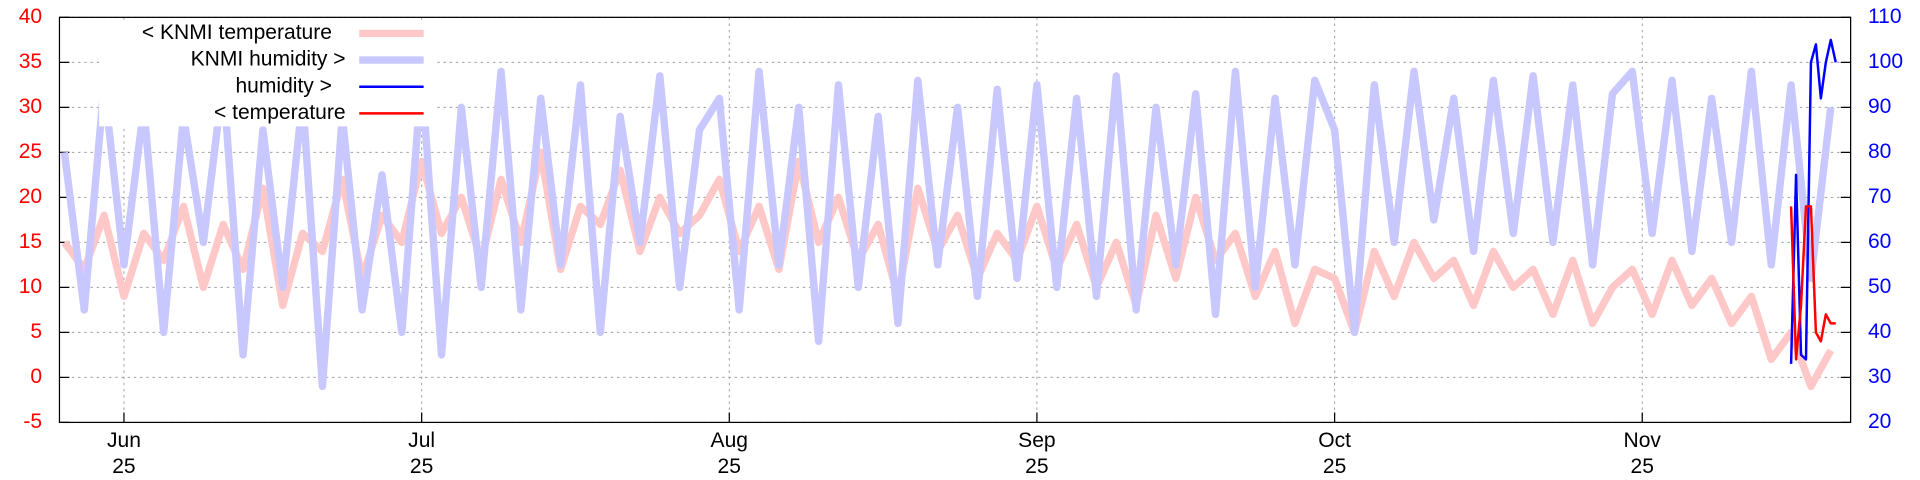 The width and height of the screenshot is (1920, 480). I want to click on x-tick-label-box: Nov 25, so click(1642, 453).